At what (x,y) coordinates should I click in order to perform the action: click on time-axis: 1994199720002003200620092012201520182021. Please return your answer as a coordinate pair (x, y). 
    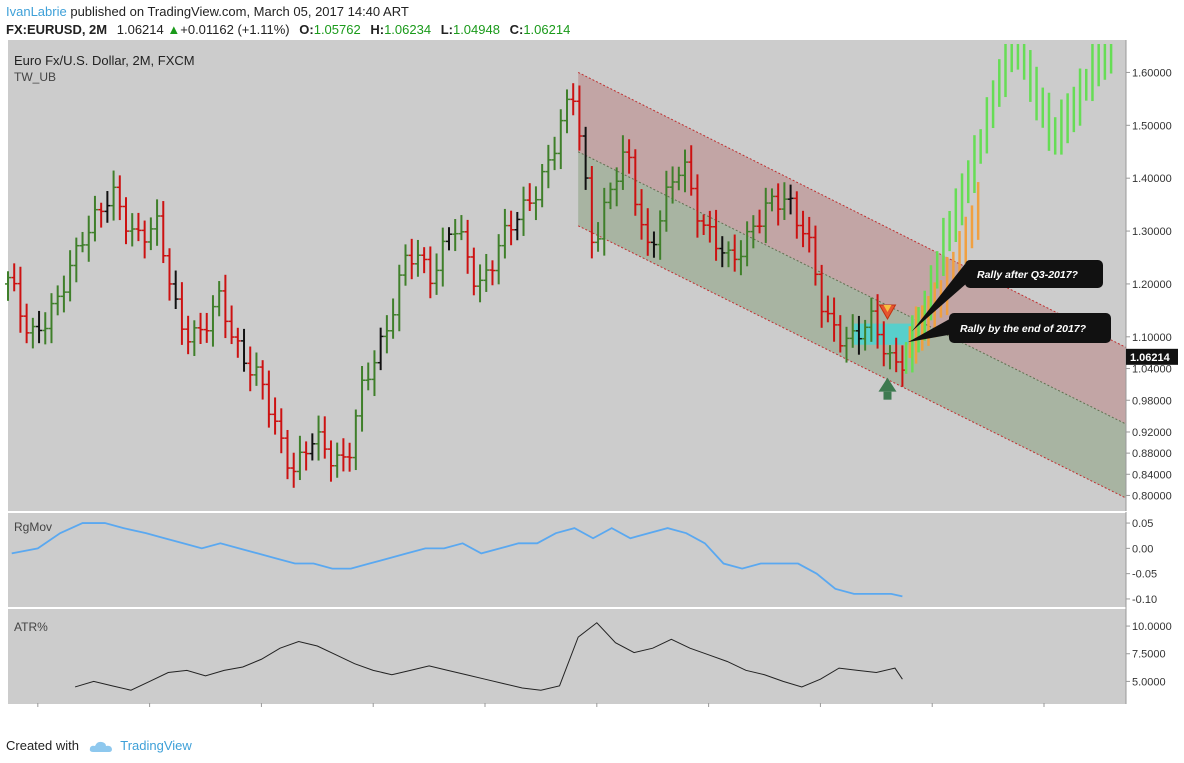
    Looking at the image, I should click on (567, 705).